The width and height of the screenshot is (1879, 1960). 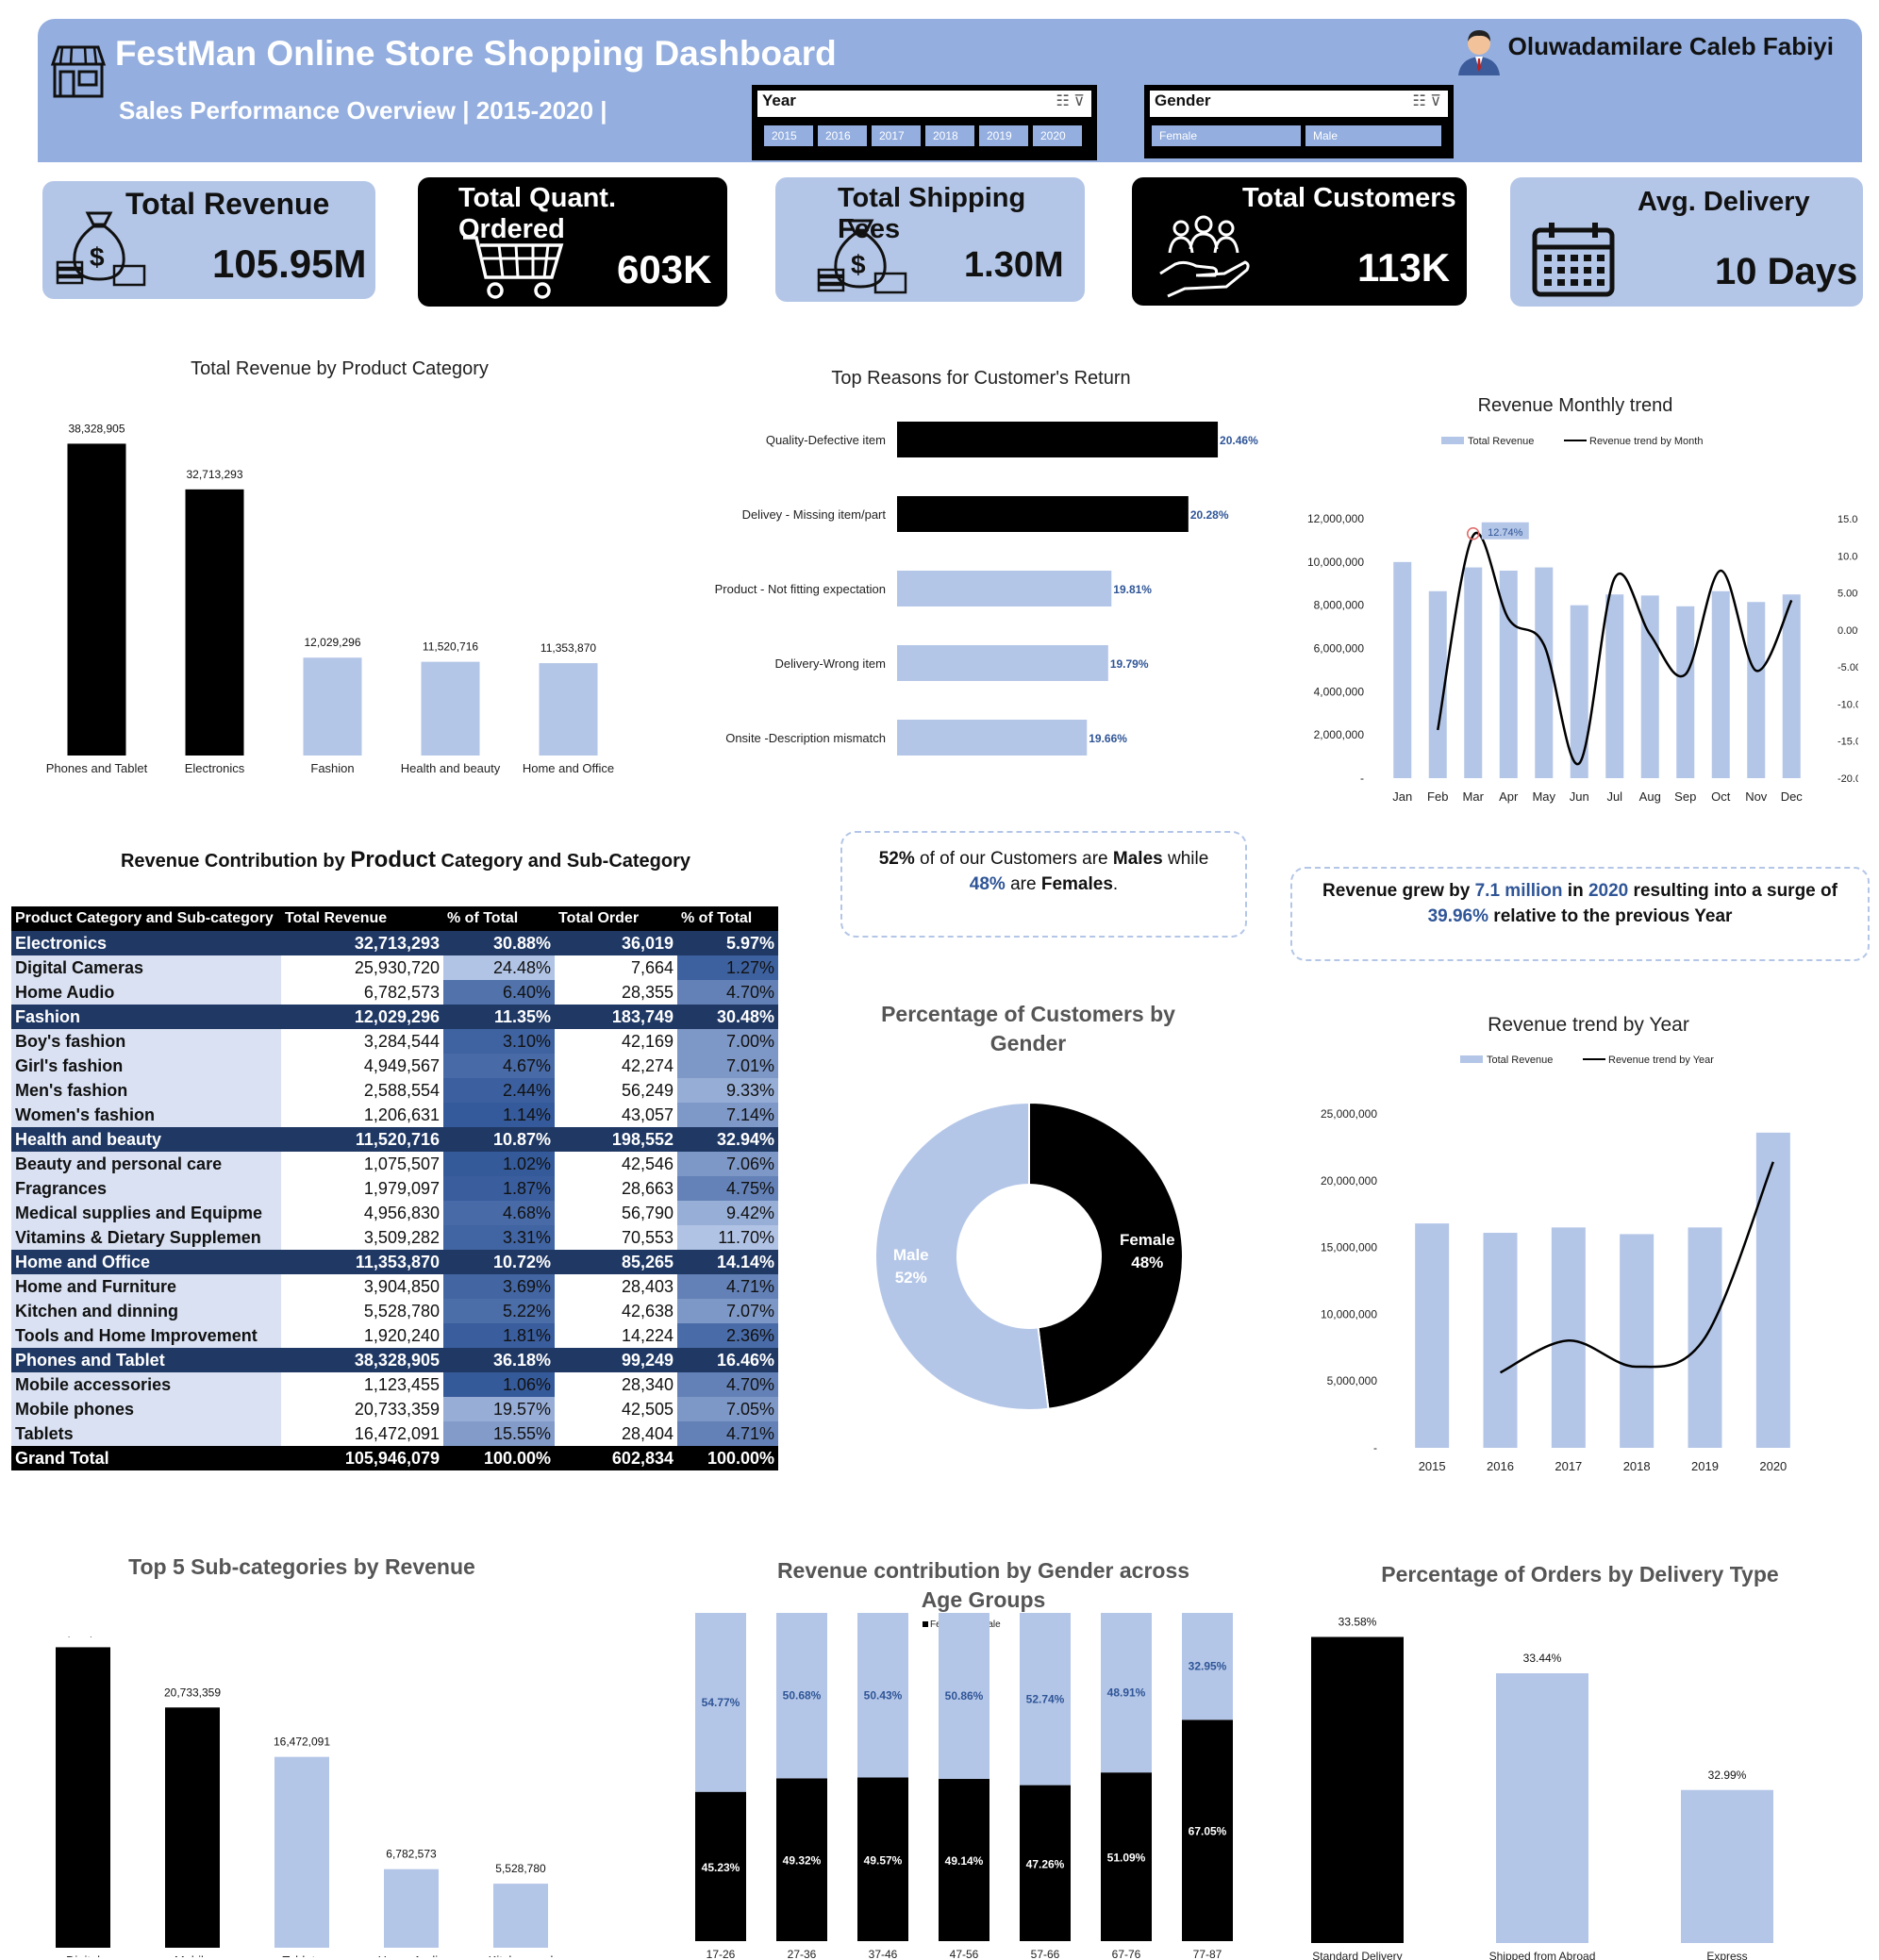 What do you see at coordinates (616, 943) in the screenshot?
I see `cell-value: 36,019` at bounding box center [616, 943].